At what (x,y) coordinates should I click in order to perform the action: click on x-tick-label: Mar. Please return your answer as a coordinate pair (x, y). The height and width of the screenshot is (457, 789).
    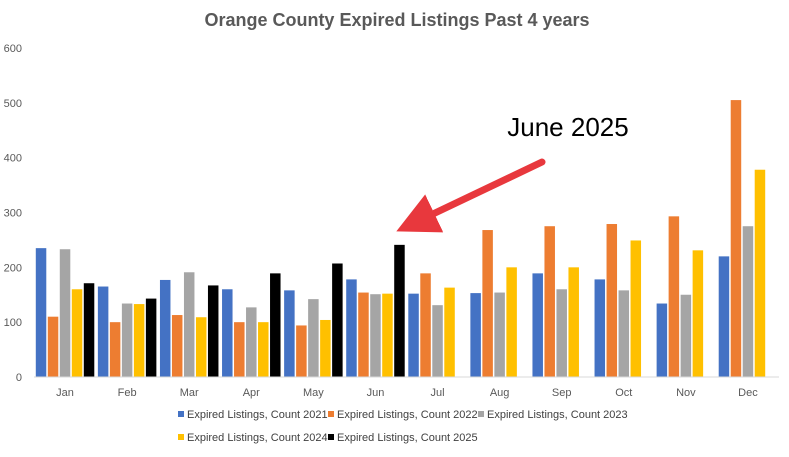
    Looking at the image, I should click on (189, 393).